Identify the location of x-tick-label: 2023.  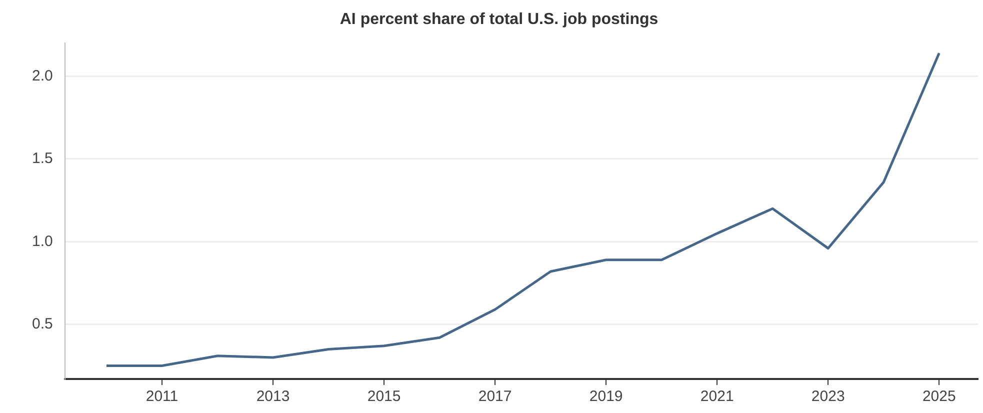
(828, 397).